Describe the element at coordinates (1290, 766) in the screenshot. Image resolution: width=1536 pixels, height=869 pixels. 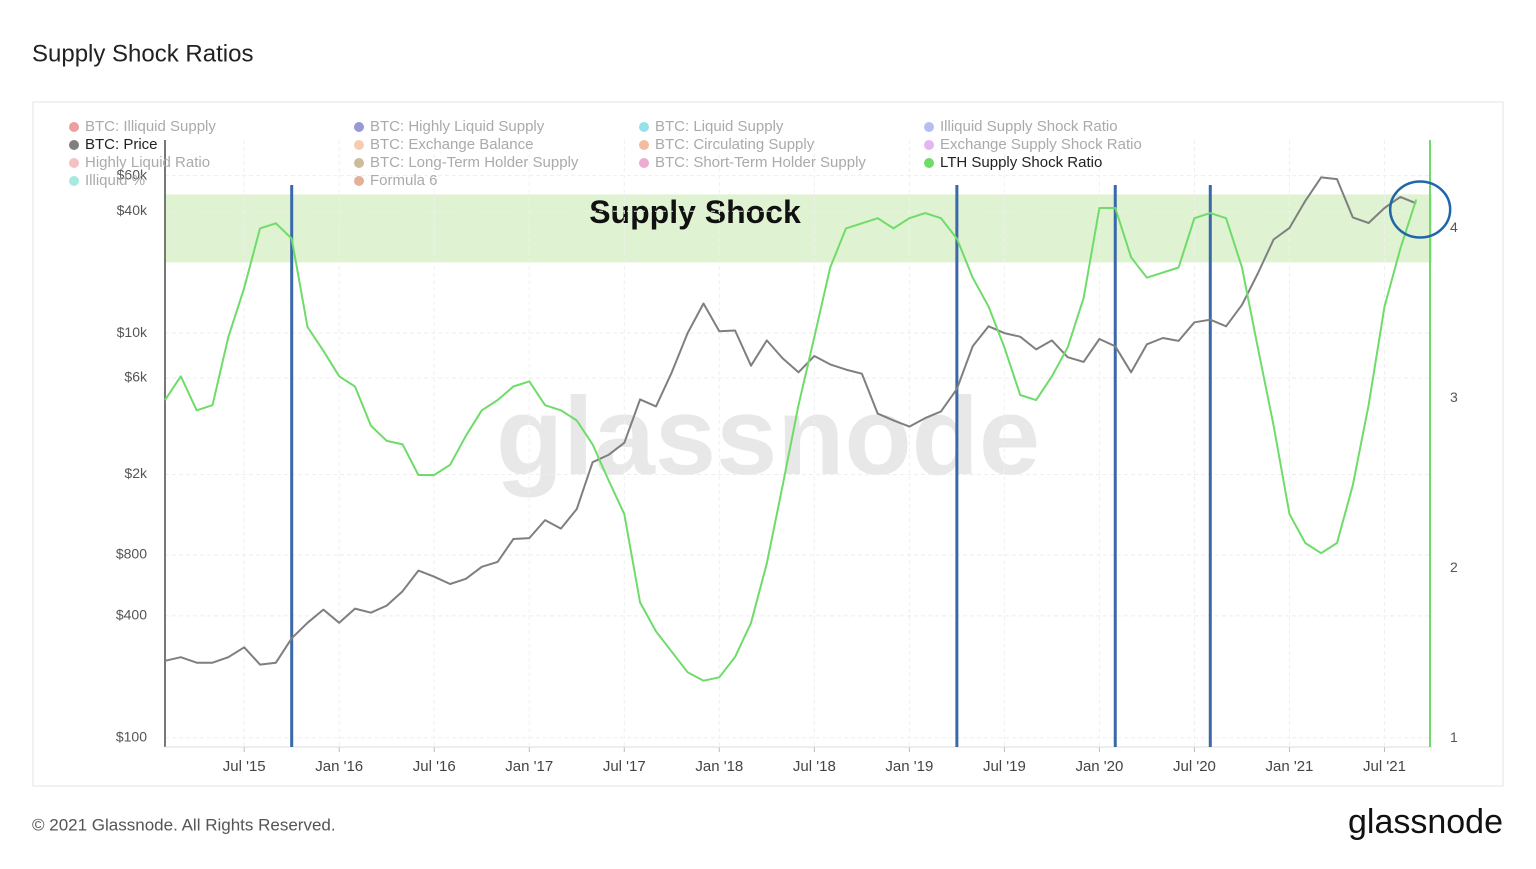
I see `x-tick-label: Jan '21` at that location.